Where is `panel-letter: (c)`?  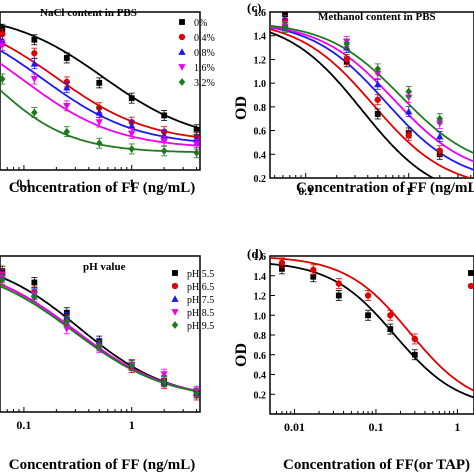 panel-letter: (c) is located at coordinates (254, 7).